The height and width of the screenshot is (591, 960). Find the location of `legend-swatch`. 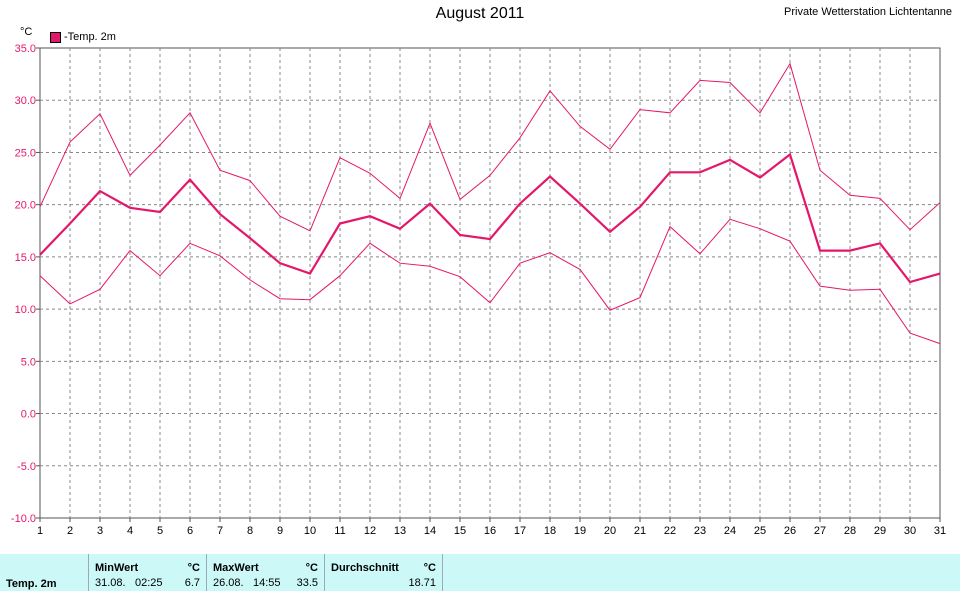

legend-swatch is located at coordinates (55, 37).